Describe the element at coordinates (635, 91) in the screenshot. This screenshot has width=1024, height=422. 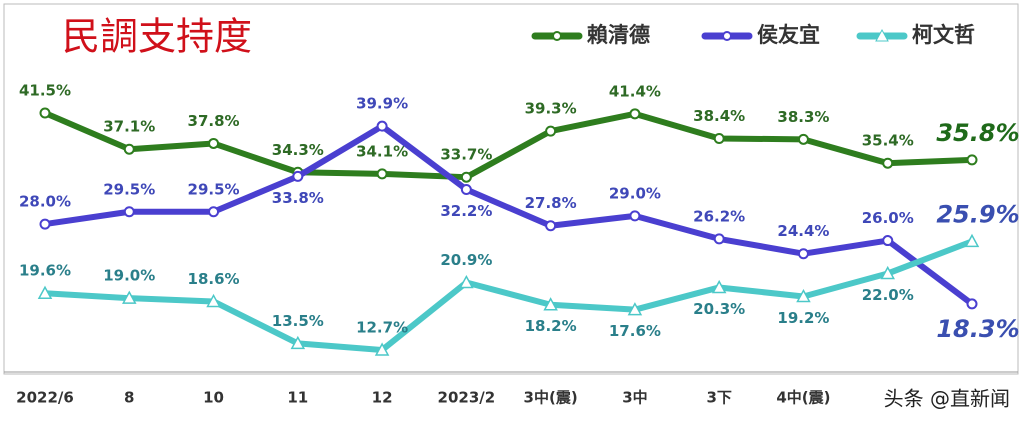
I see `value-label: 41.4%` at that location.